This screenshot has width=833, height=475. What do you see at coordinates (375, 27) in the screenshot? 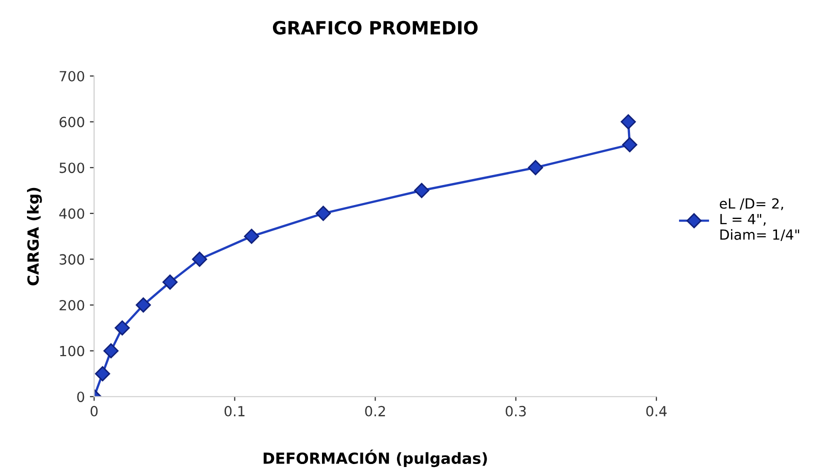
I see `chart-title: GRAFICO PROMEDIO` at bounding box center [375, 27].